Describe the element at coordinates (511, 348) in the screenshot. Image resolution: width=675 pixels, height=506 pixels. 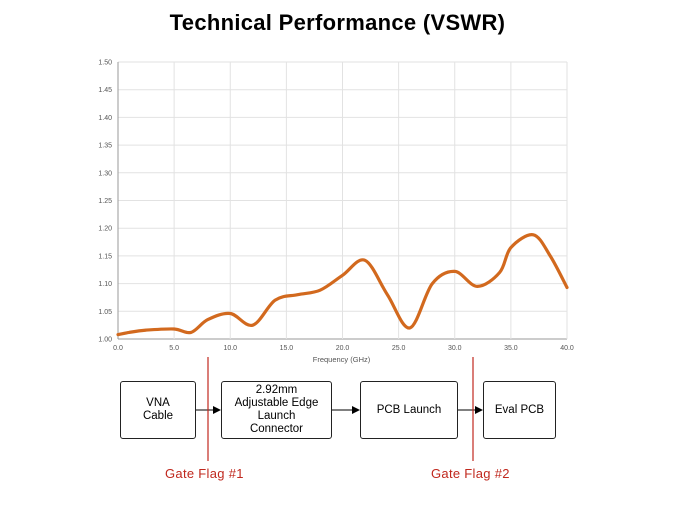
I see `x-tick-label: 35.0` at that location.